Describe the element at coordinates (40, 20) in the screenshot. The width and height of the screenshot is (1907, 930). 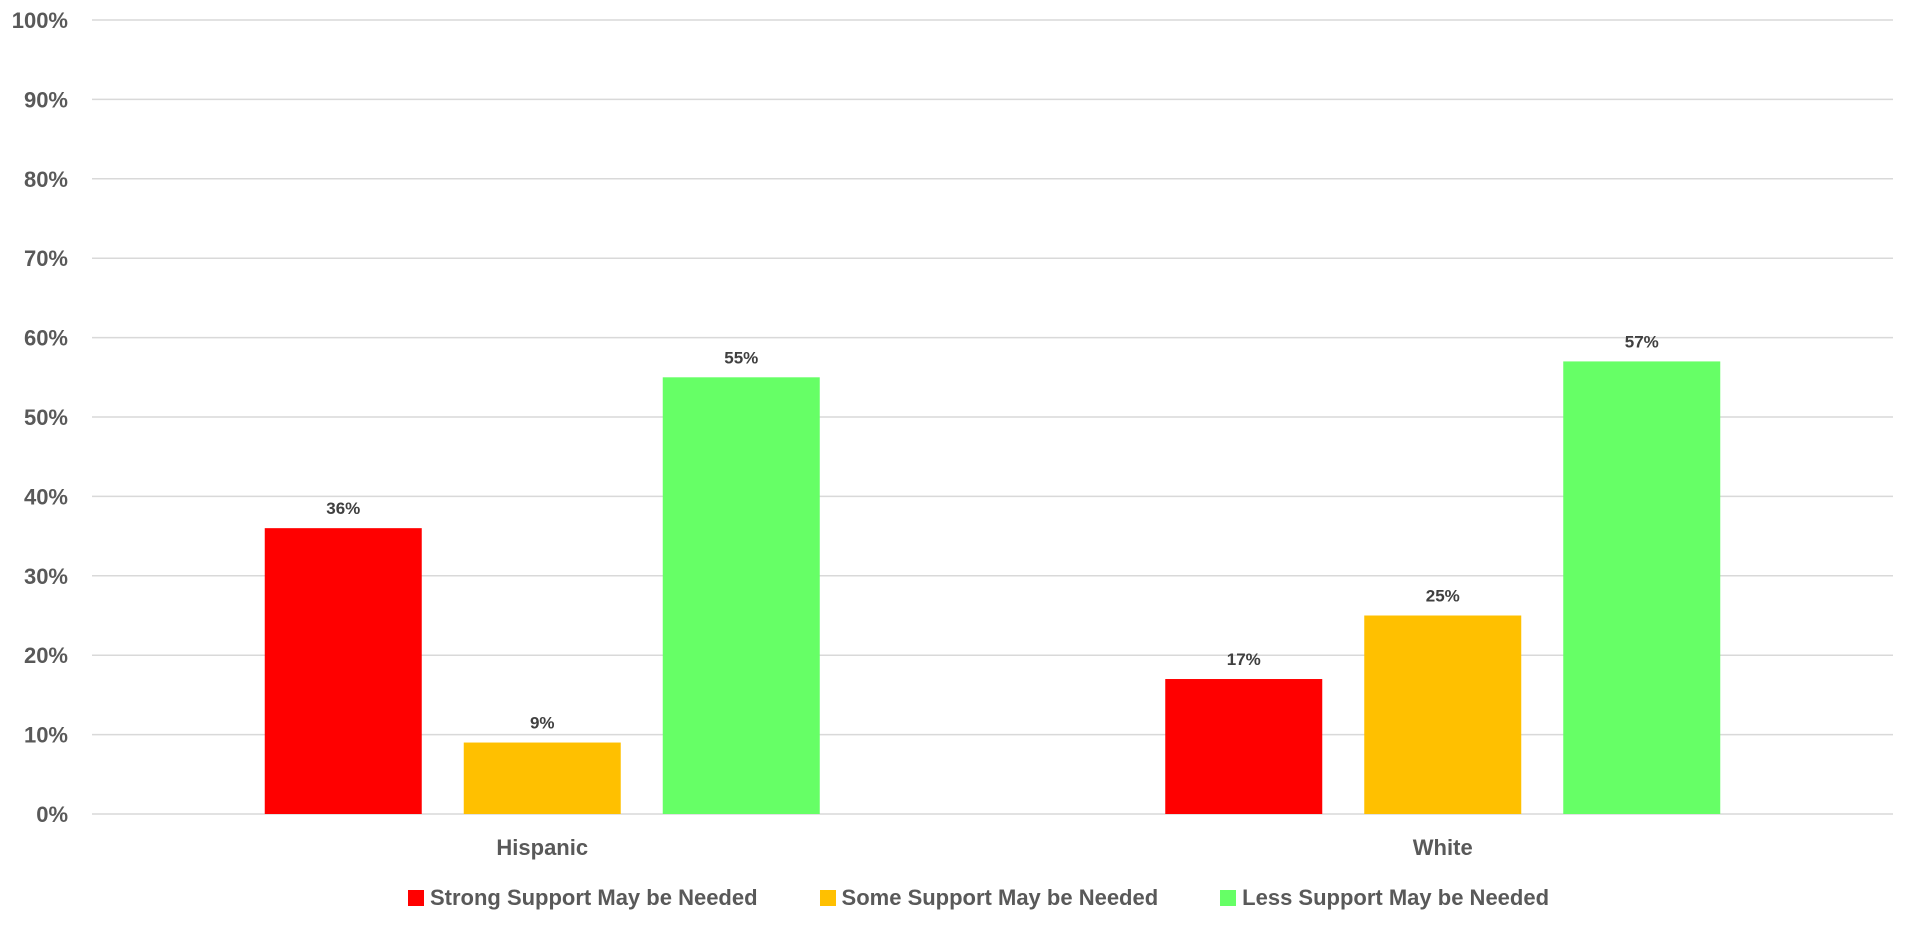
I see `y-tick-label: 100%` at that location.